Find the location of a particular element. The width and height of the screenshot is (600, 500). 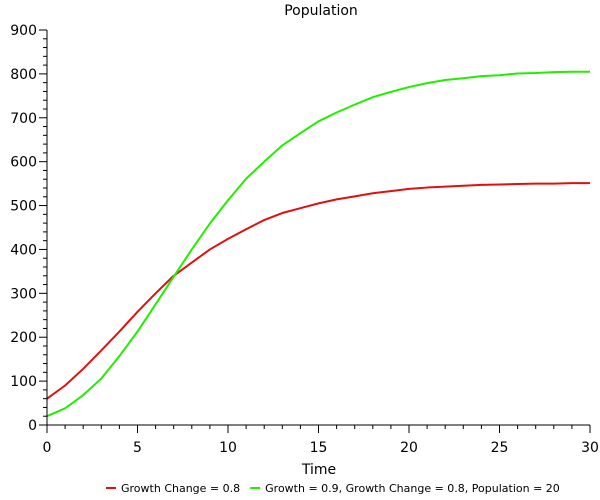

chart-title: Population is located at coordinates (321, 11).